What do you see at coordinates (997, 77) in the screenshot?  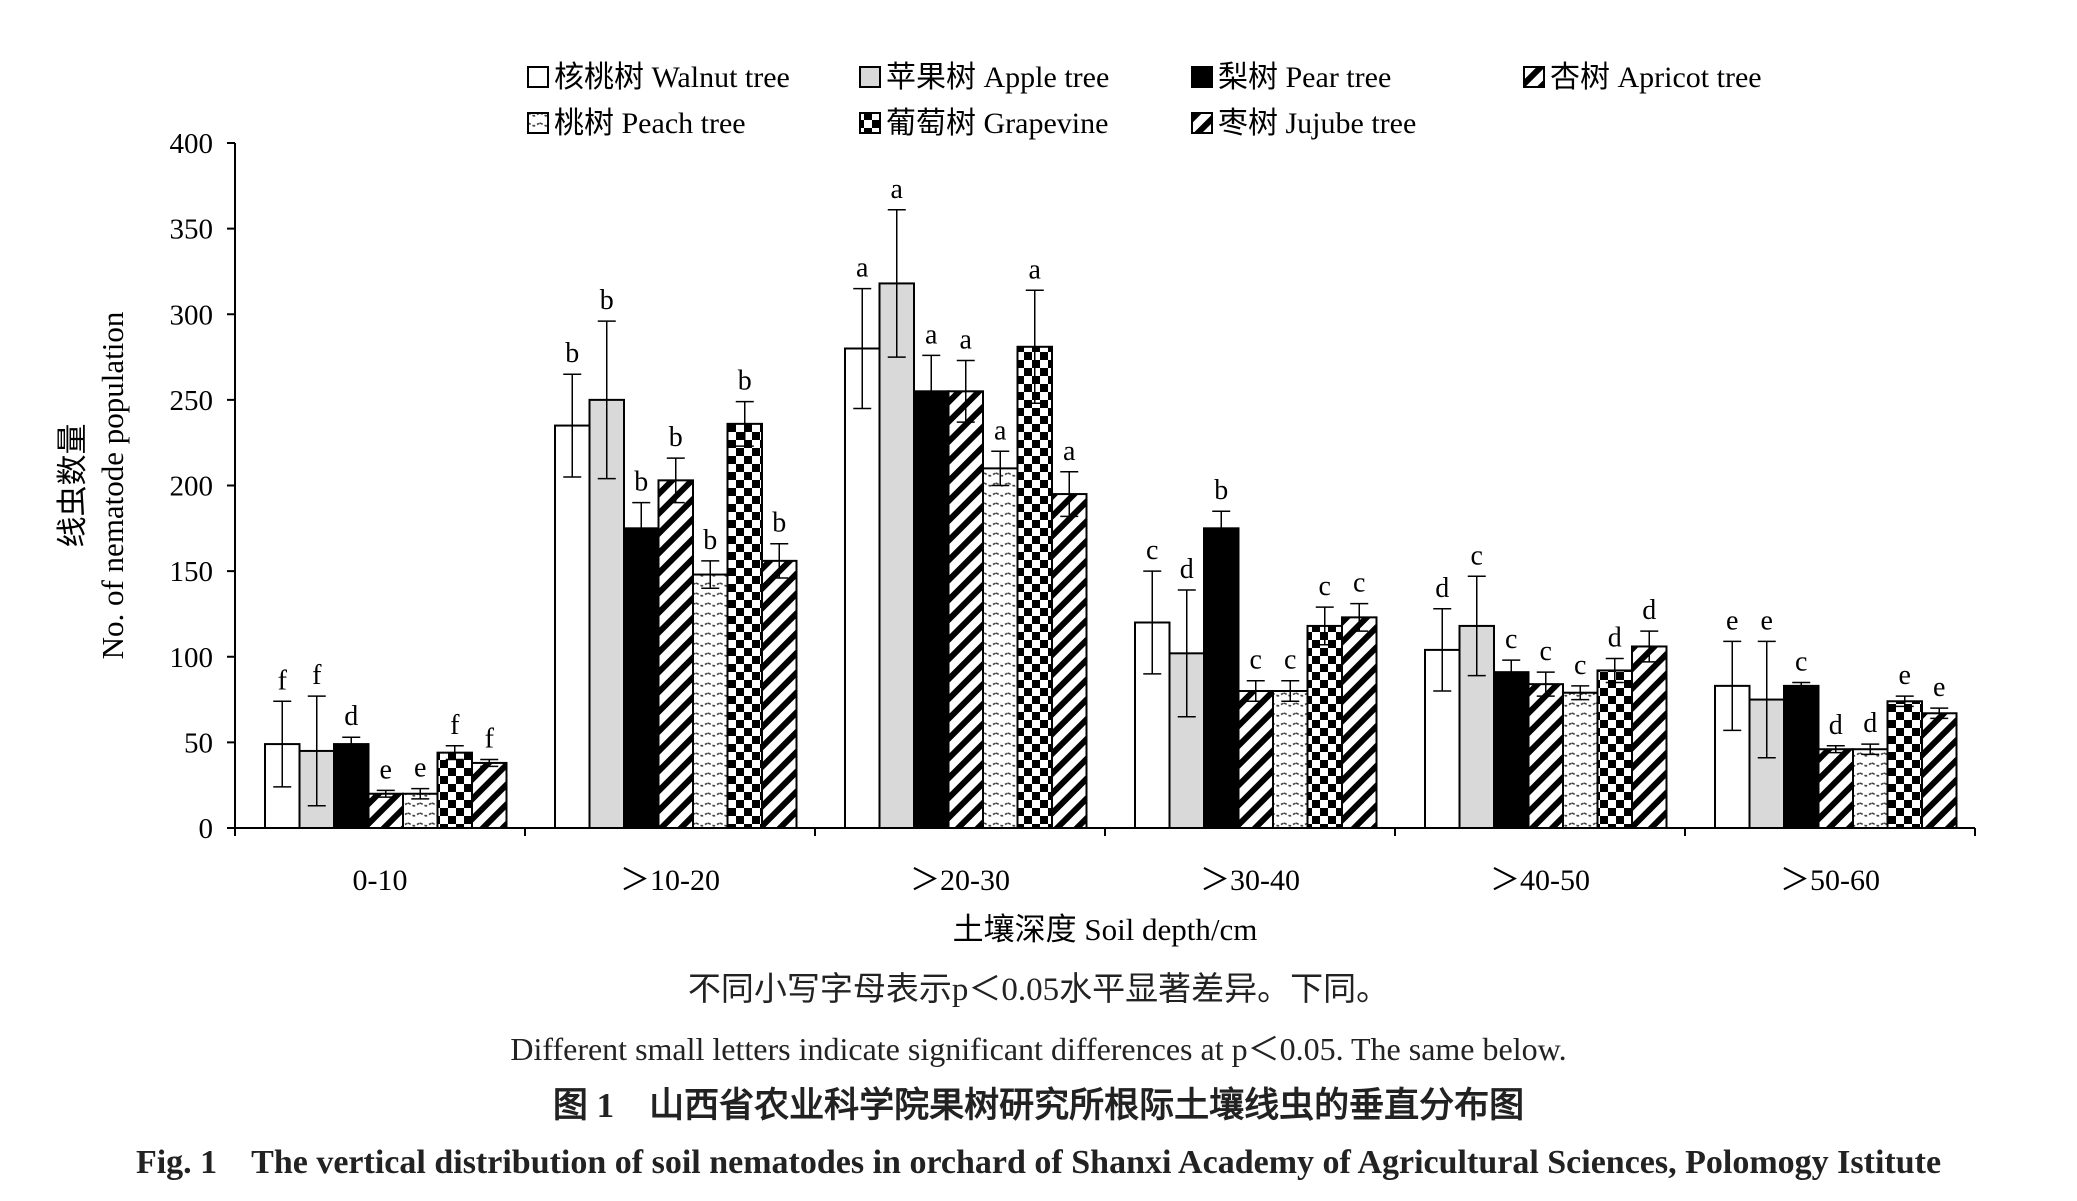 I see `legend-label: 苹果树 Apple tree` at bounding box center [997, 77].